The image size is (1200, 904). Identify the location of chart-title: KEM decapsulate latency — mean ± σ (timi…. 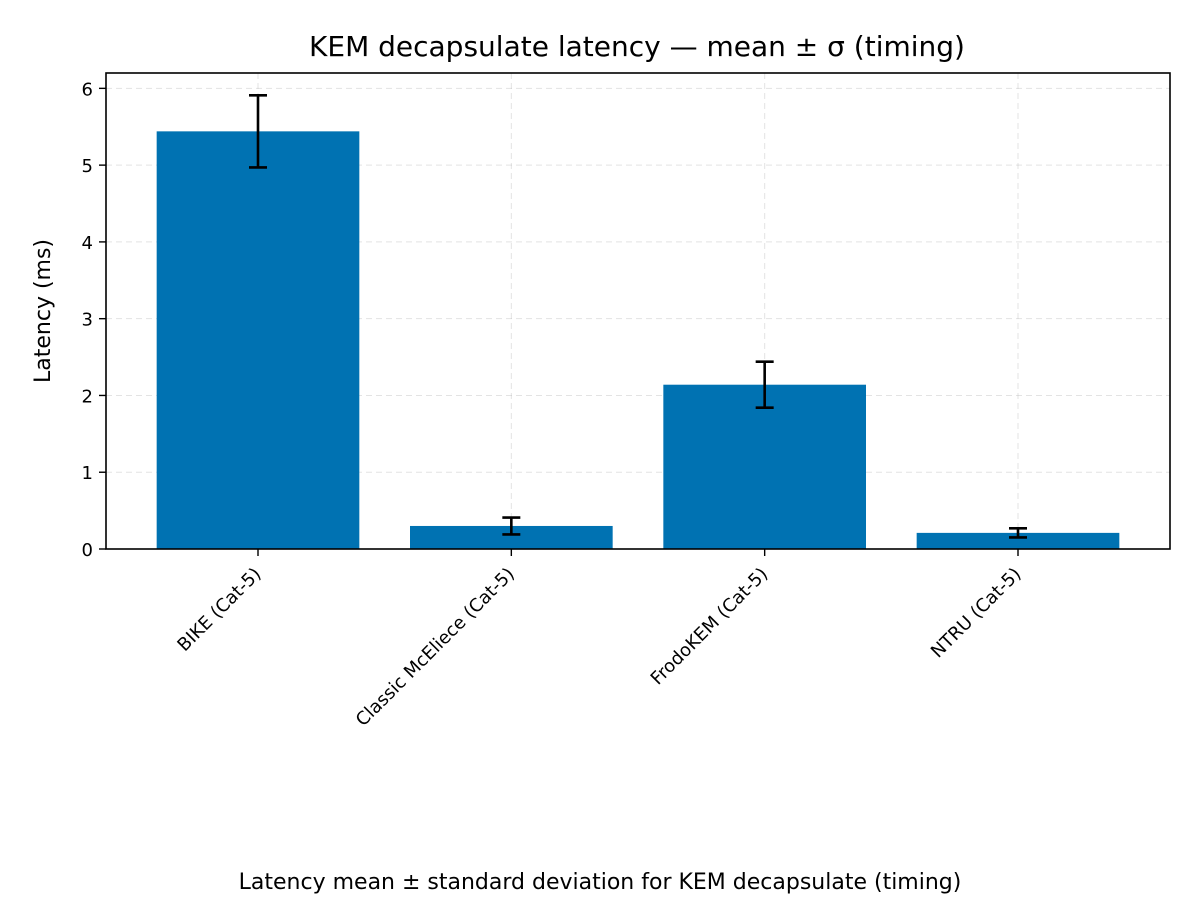
(637, 46).